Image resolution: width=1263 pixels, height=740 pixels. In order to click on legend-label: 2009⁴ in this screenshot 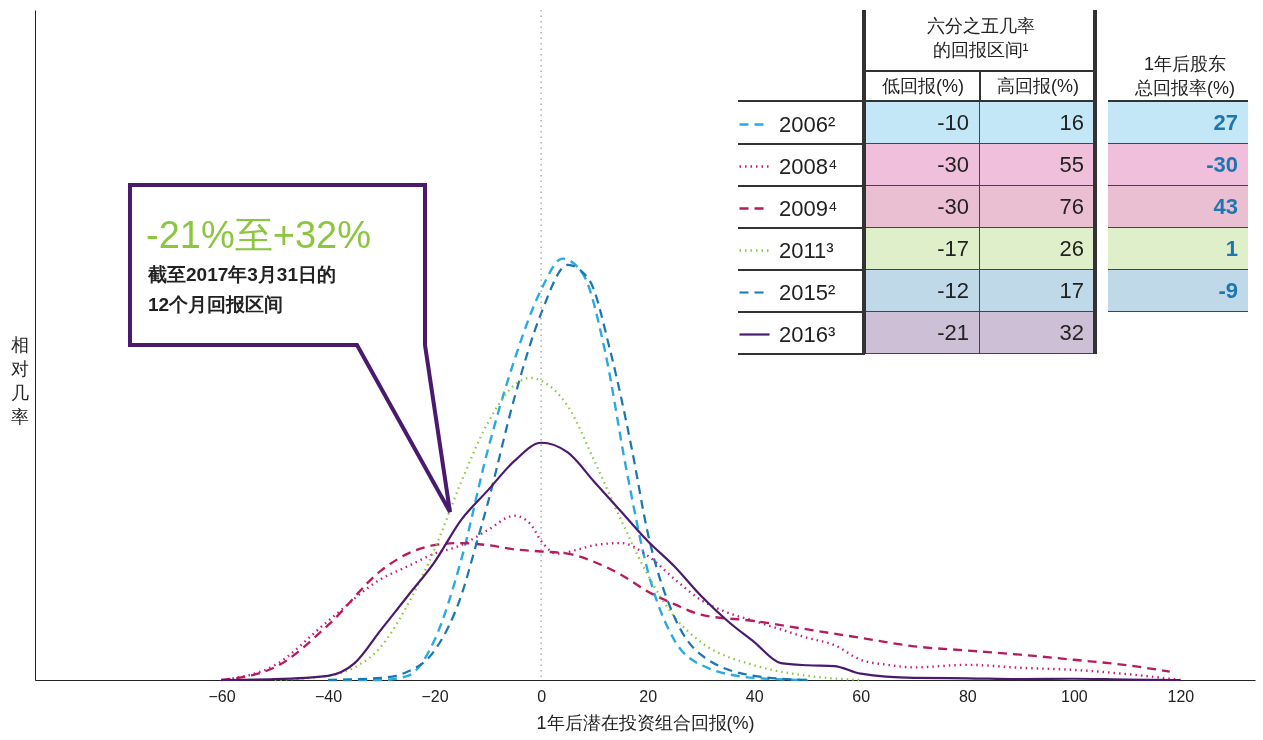, I will do `click(808, 208)`.